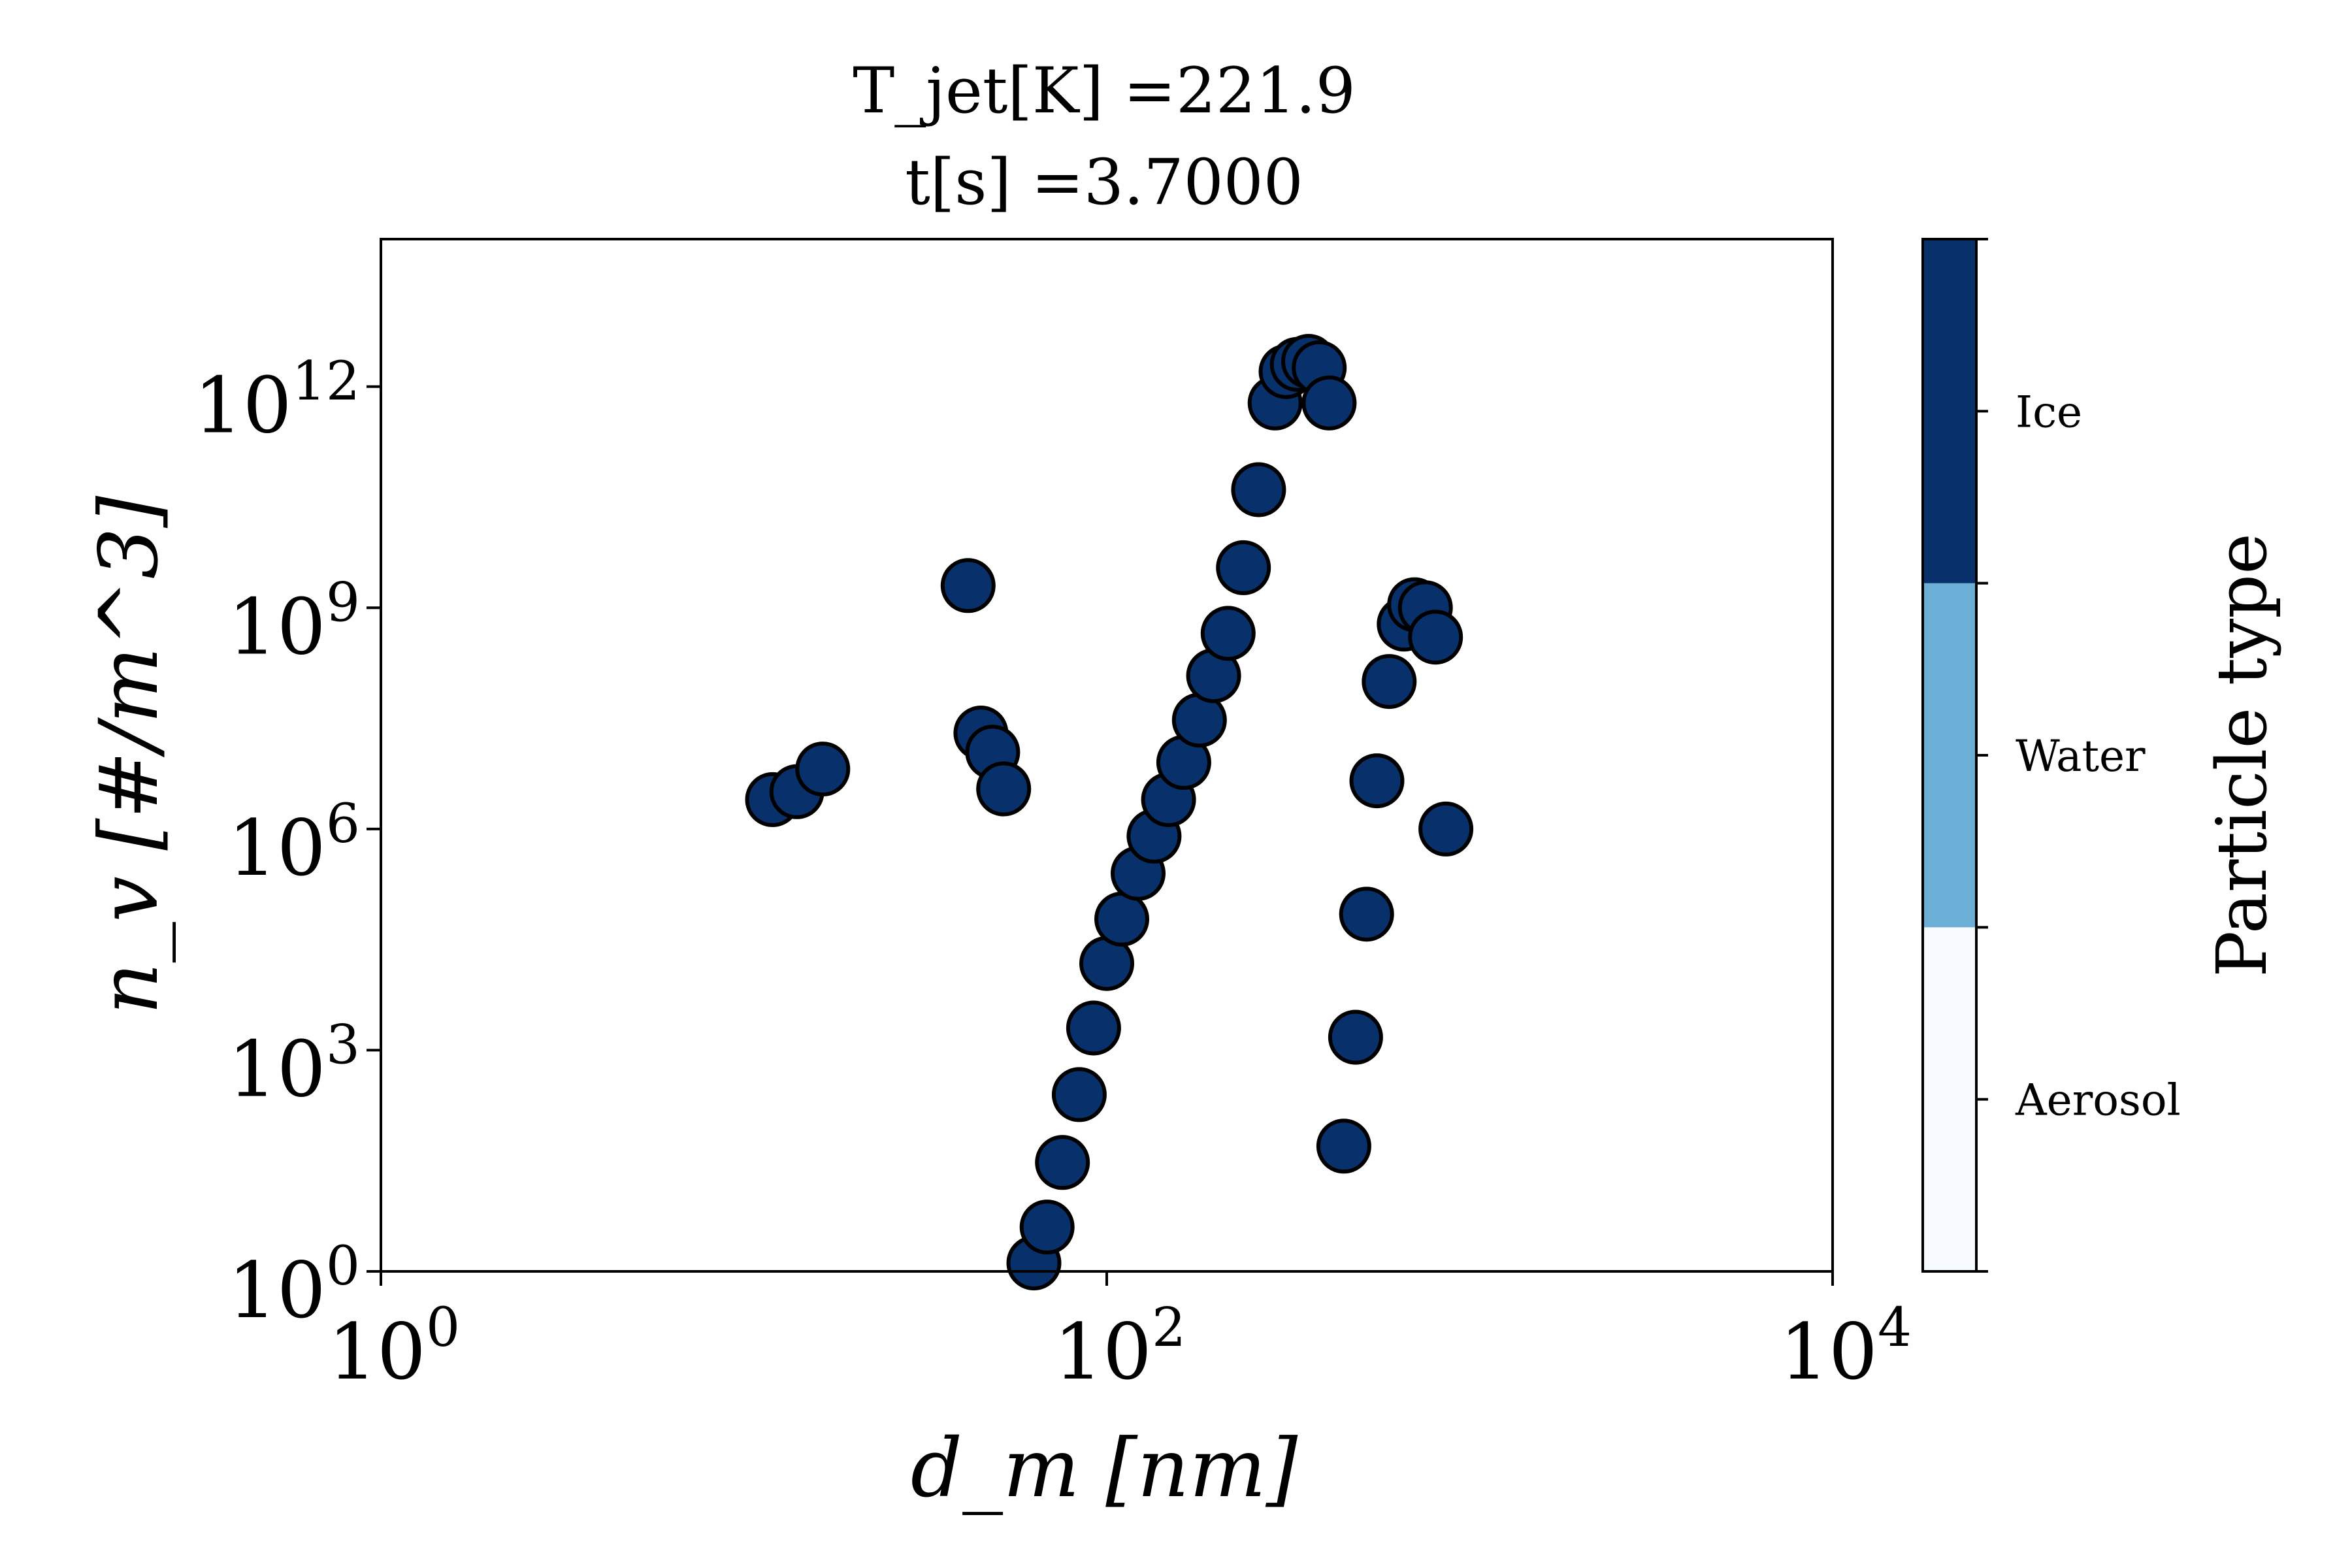 This screenshot has width=2352, height=1568. I want to click on colorbar: Aerosol Water Ice Particle type, so click(2101, 755).